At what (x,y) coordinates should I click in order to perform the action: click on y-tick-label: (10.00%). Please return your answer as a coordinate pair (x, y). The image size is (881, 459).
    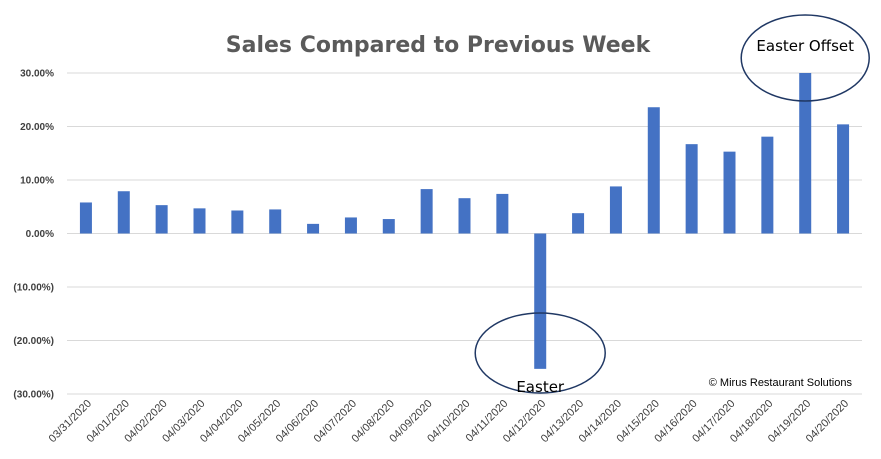
    Looking at the image, I should click on (33, 288).